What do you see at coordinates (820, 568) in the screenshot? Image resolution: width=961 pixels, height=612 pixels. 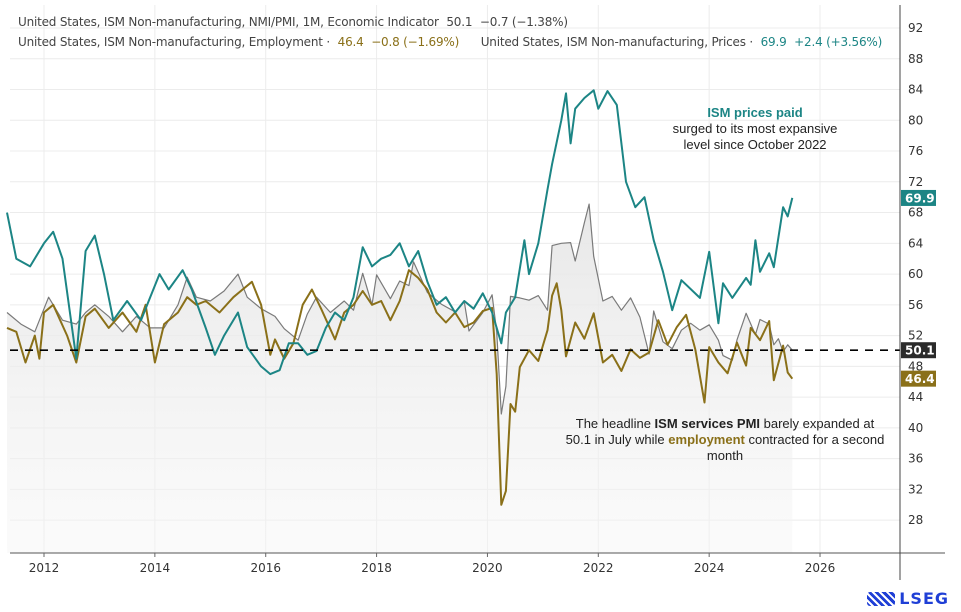 I see `x-tick-label: 2026` at bounding box center [820, 568].